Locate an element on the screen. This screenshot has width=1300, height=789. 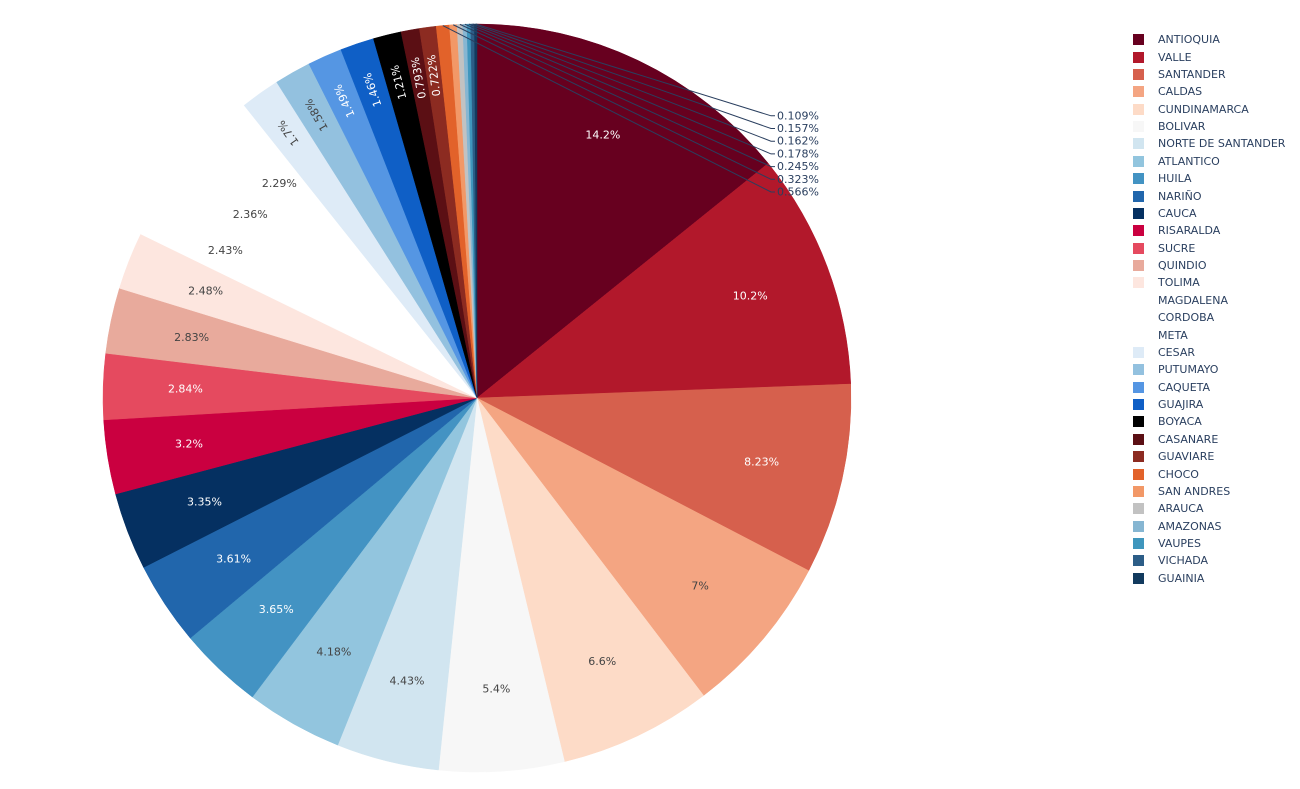
legend-label: ARAUCA is located at coordinates (1181, 509).